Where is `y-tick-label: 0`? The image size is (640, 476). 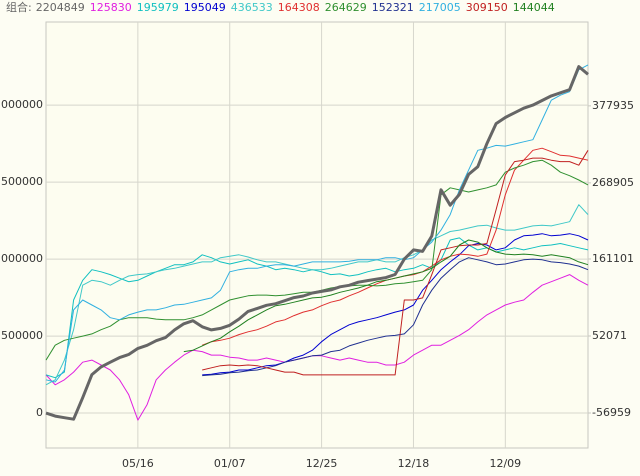 y-tick-label: 0 is located at coordinates (39, 412).